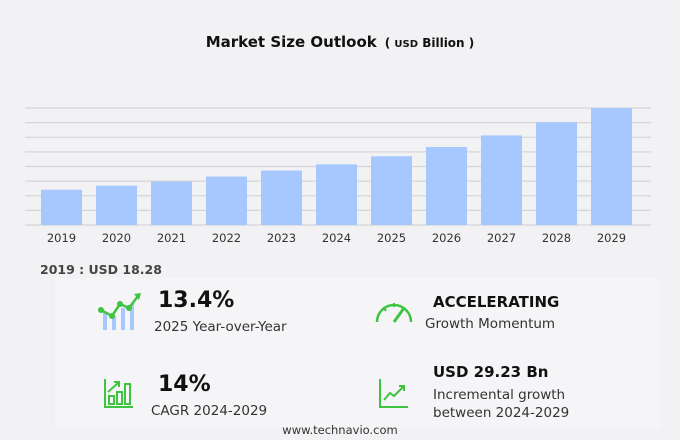 The height and width of the screenshot is (440, 680). I want to click on speedometer-icon, so click(394, 313).